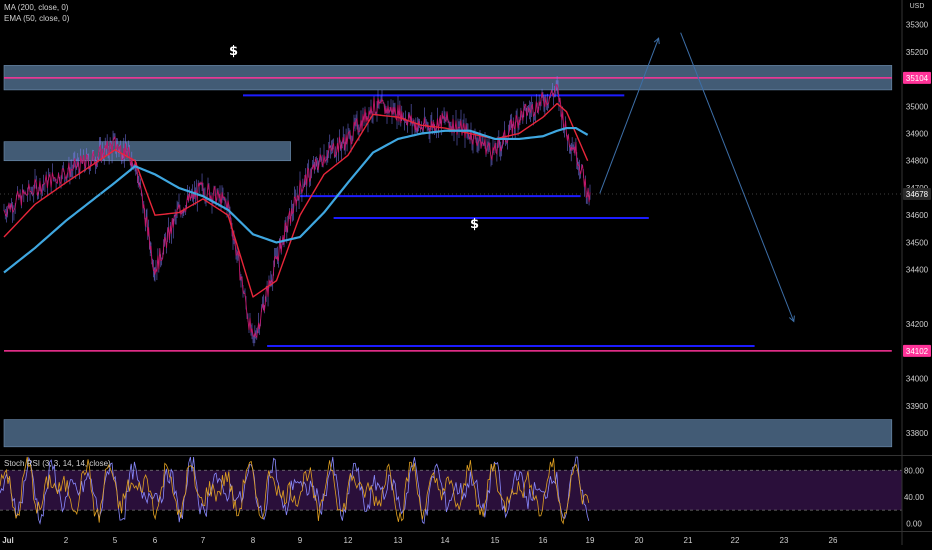  What do you see at coordinates (917, 106) in the screenshot?
I see `price-tick-label: 35000` at bounding box center [917, 106].